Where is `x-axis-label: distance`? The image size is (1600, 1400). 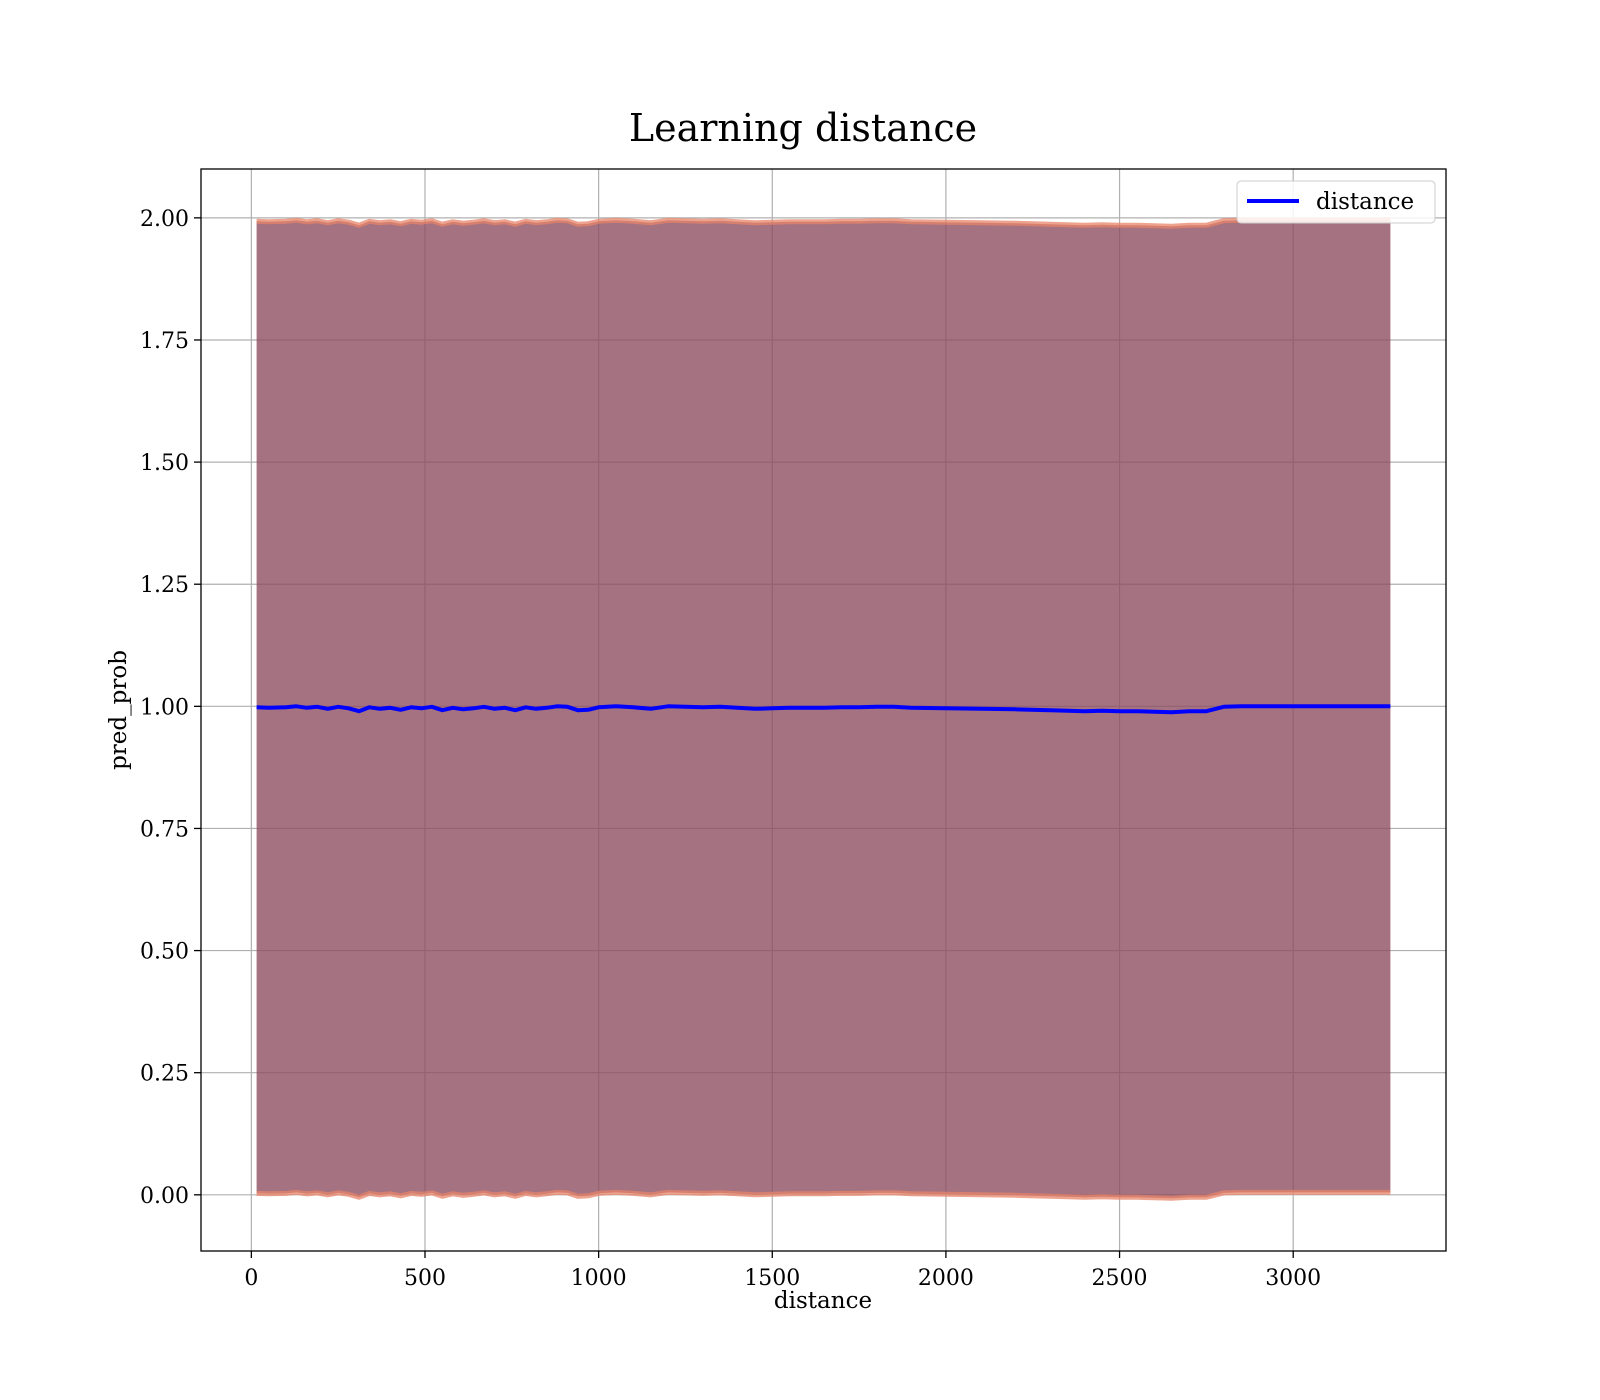
x-axis-label: distance is located at coordinates (823, 1301).